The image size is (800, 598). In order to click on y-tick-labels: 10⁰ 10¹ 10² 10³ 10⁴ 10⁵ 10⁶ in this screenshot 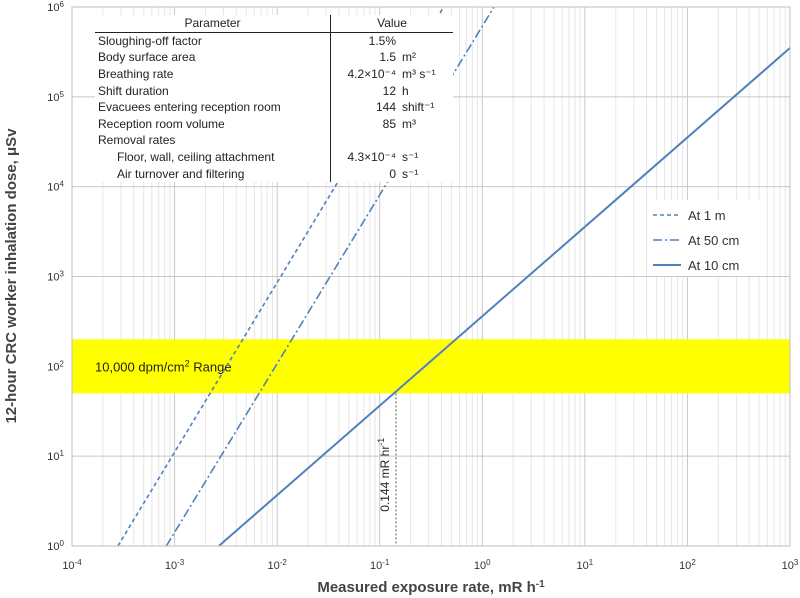, I will do `click(55, 276)`.